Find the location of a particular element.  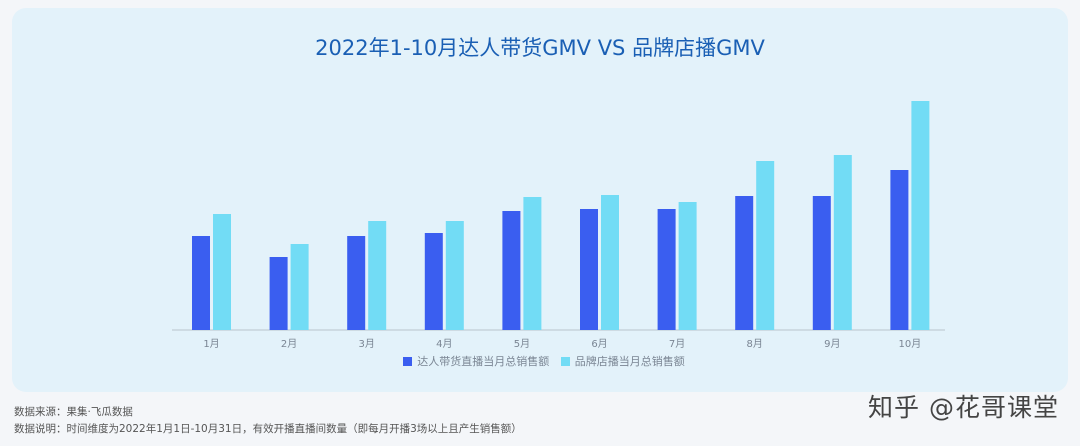

bar-series-2-1月 is located at coordinates (222, 272).